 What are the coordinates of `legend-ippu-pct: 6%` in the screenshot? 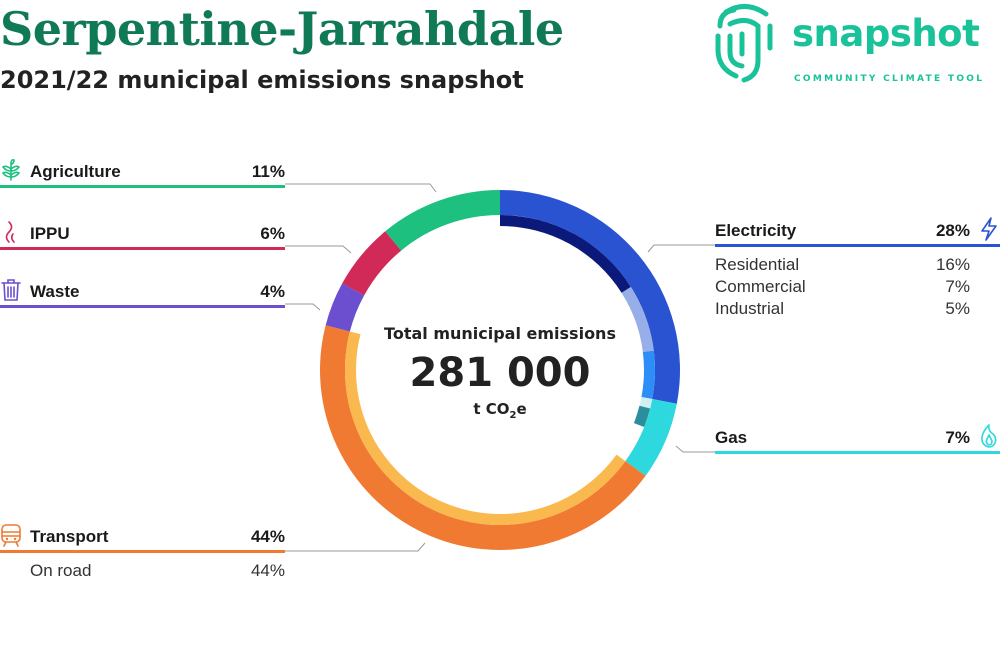 It's located at (272, 233).